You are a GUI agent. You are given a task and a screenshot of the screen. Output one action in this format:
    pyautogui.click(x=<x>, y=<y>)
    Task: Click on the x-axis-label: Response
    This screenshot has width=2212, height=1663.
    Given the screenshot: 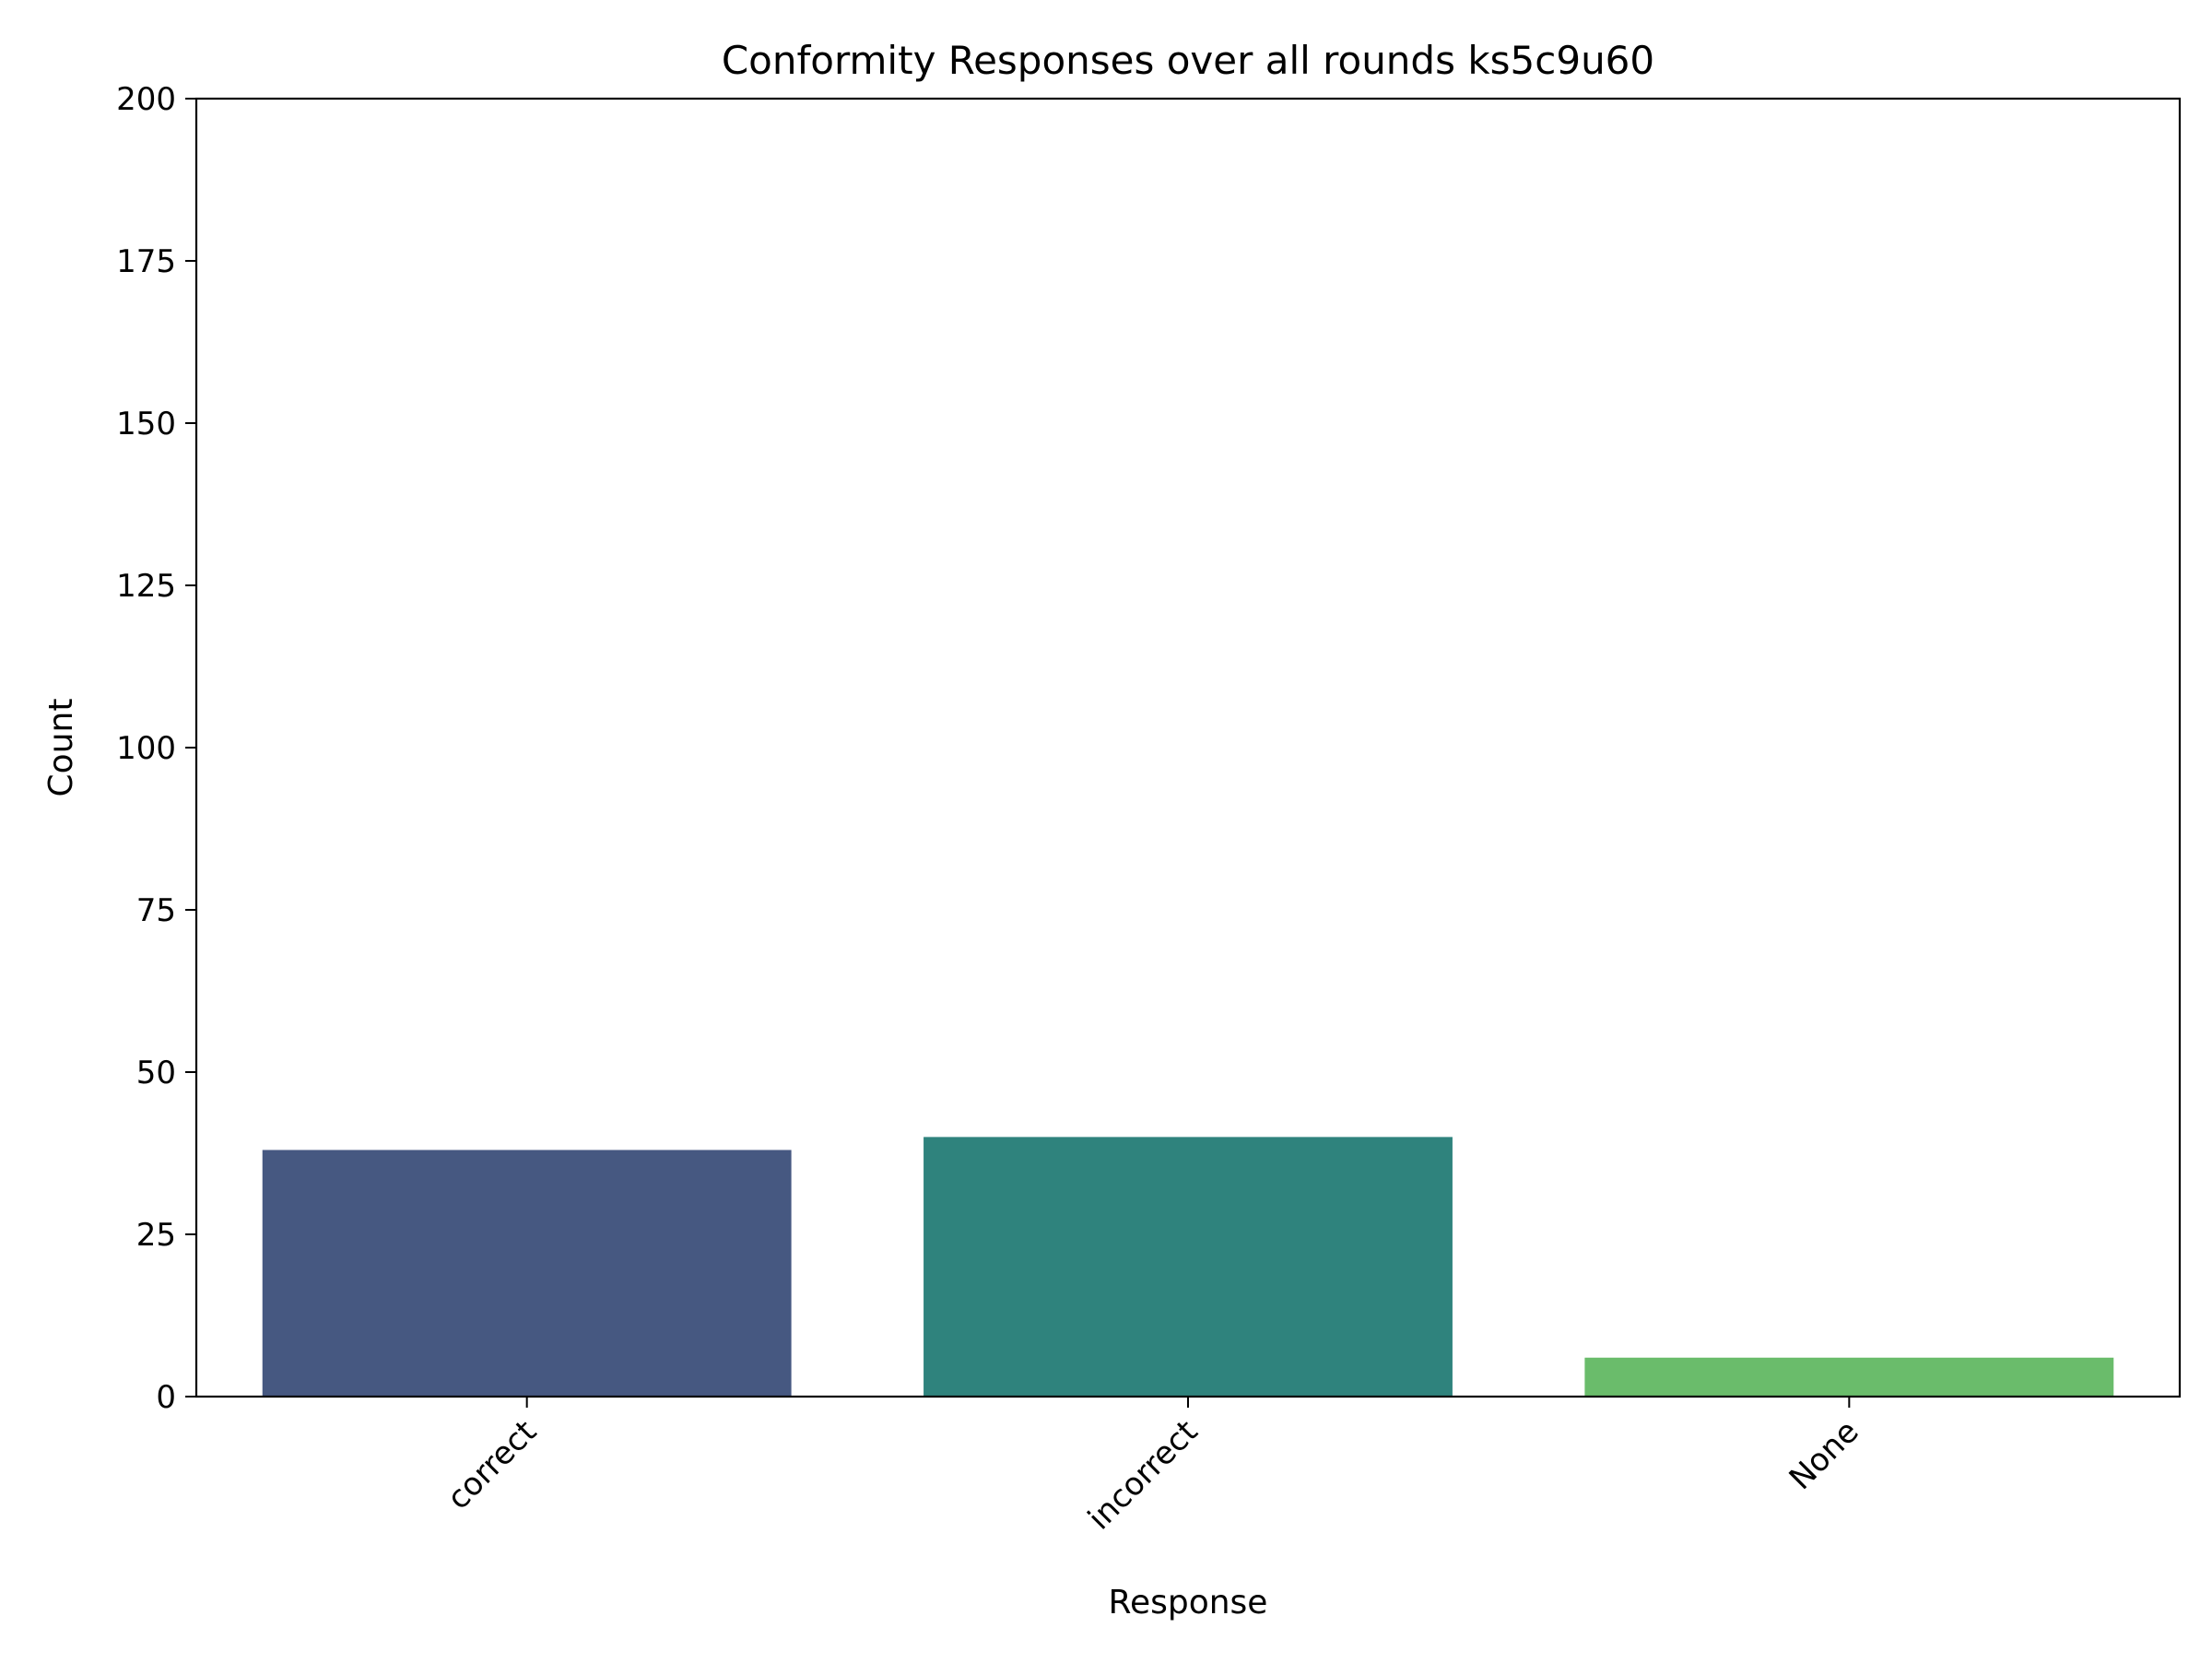 What is the action you would take?
    pyautogui.click(x=1188, y=1603)
    